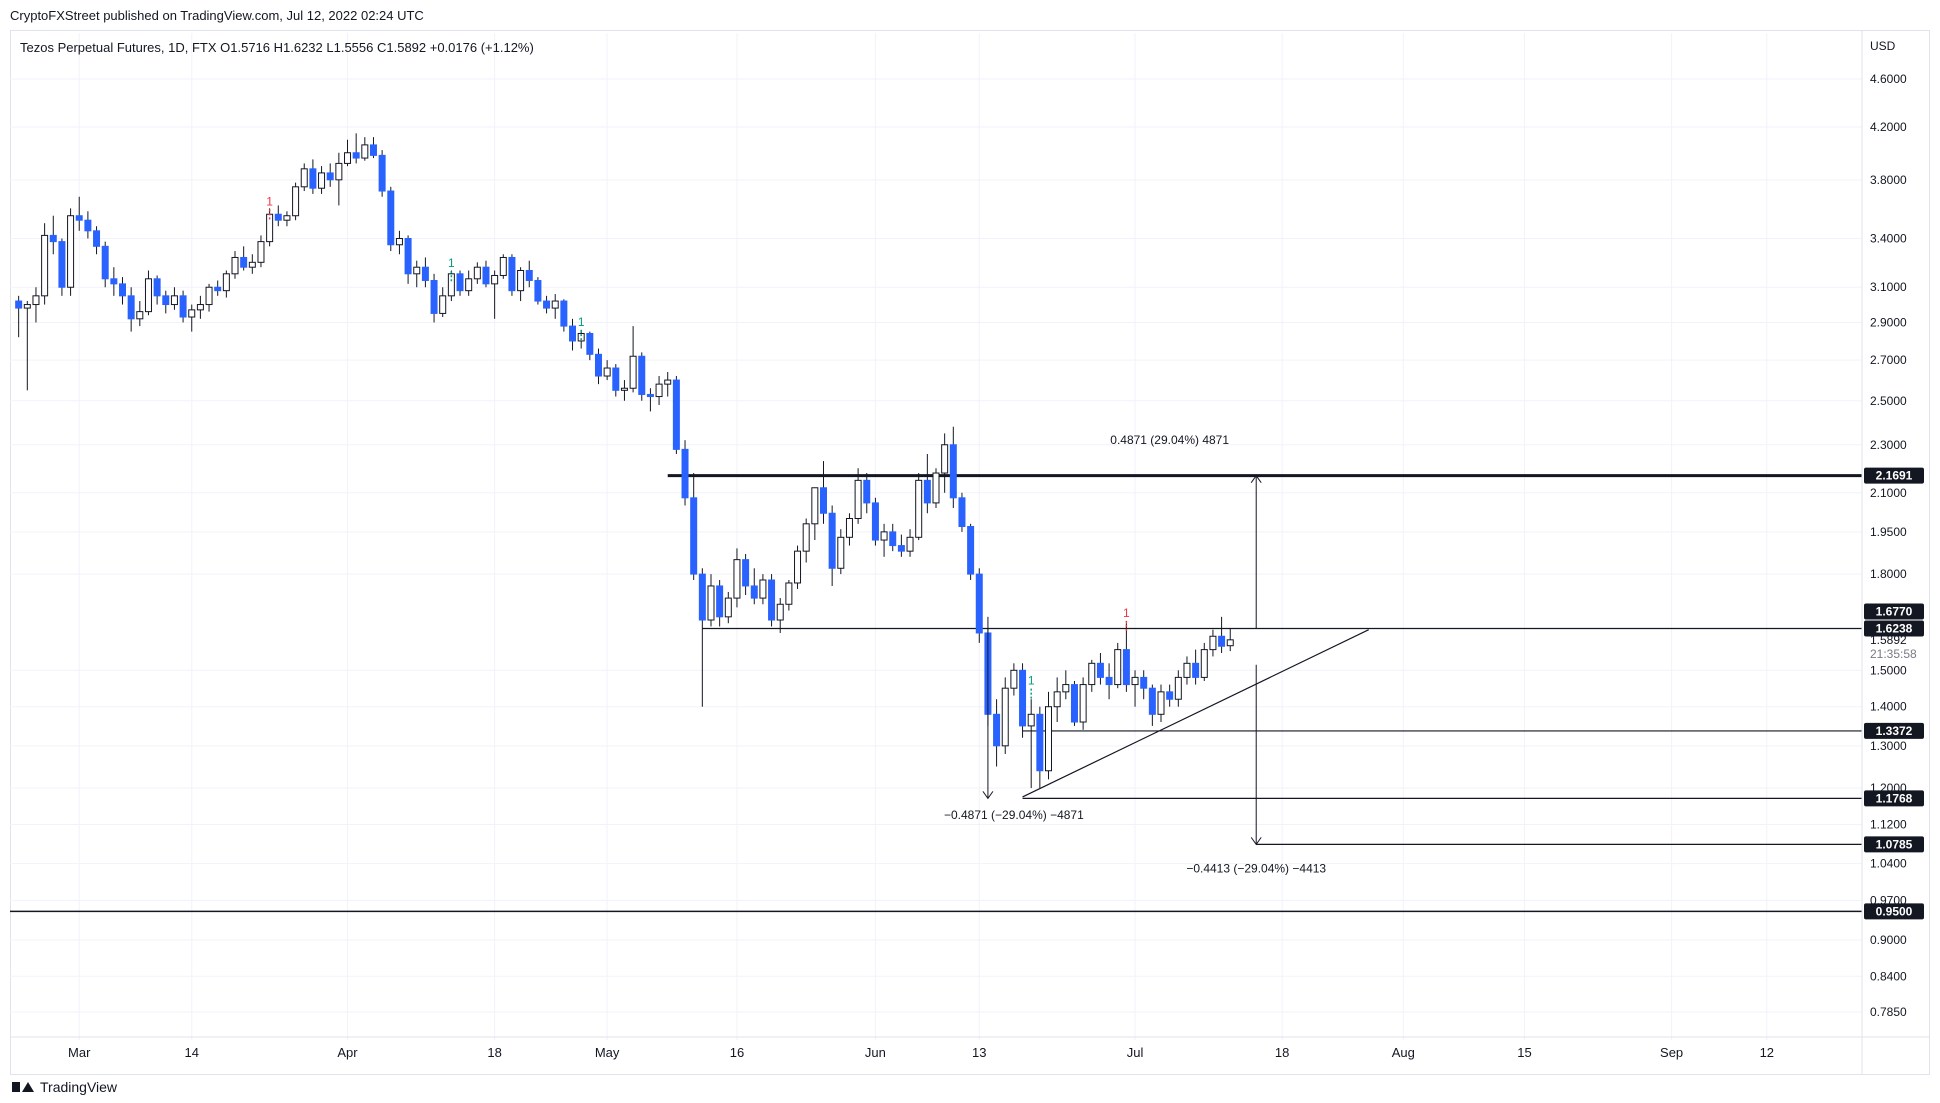 This screenshot has height=1103, width=1940. Describe the element at coordinates (1014, 815) in the screenshot. I see `measure-label: −0.4871 (−29.04%) −4871` at that location.